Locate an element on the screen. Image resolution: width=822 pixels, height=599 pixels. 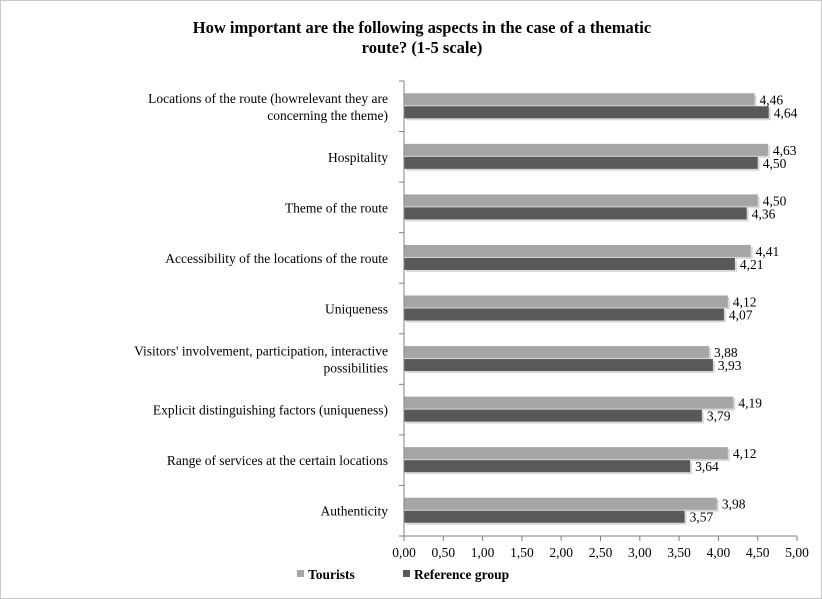
category-label: Theme of the route is located at coordinates (336, 207).